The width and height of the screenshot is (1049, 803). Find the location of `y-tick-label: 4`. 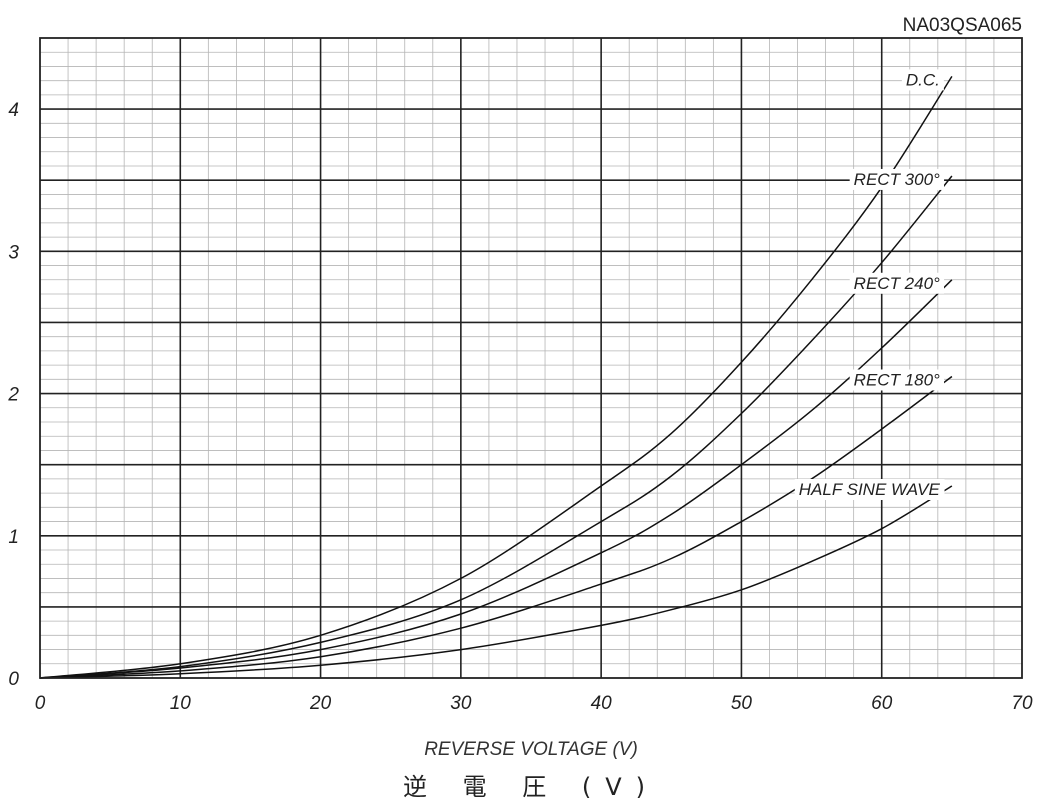

y-tick-label: 4 is located at coordinates (13, 110).